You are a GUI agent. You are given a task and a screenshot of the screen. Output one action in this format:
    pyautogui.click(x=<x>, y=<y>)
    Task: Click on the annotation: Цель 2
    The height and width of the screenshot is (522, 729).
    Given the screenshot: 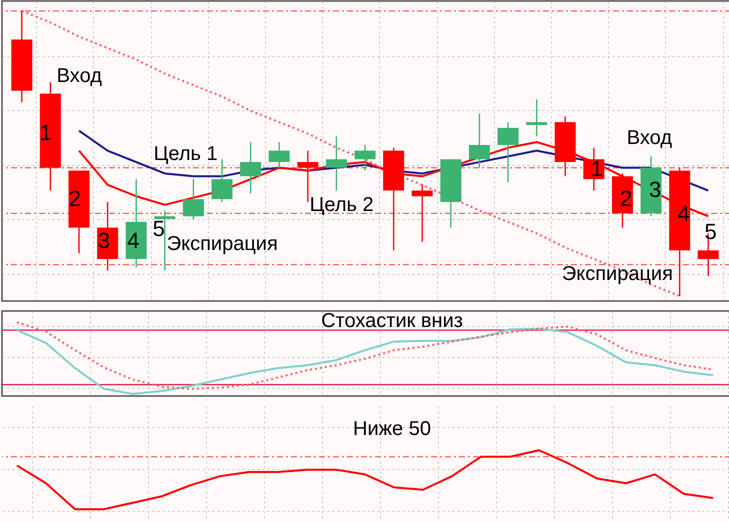 What is the action you would take?
    pyautogui.click(x=342, y=205)
    